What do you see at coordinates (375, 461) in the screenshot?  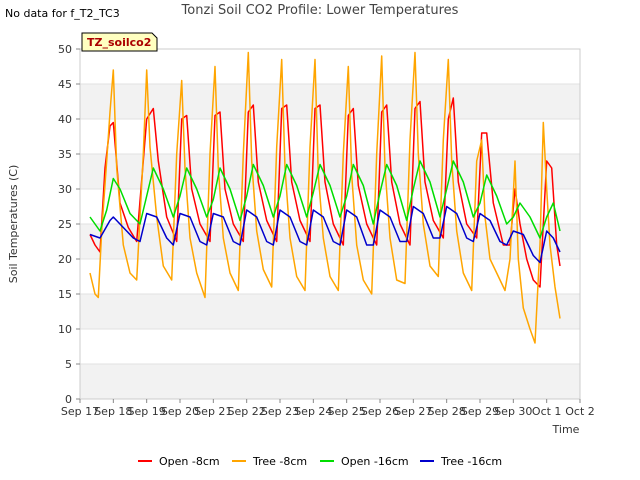 I see `legend-label: Open -16cm` at bounding box center [375, 461].